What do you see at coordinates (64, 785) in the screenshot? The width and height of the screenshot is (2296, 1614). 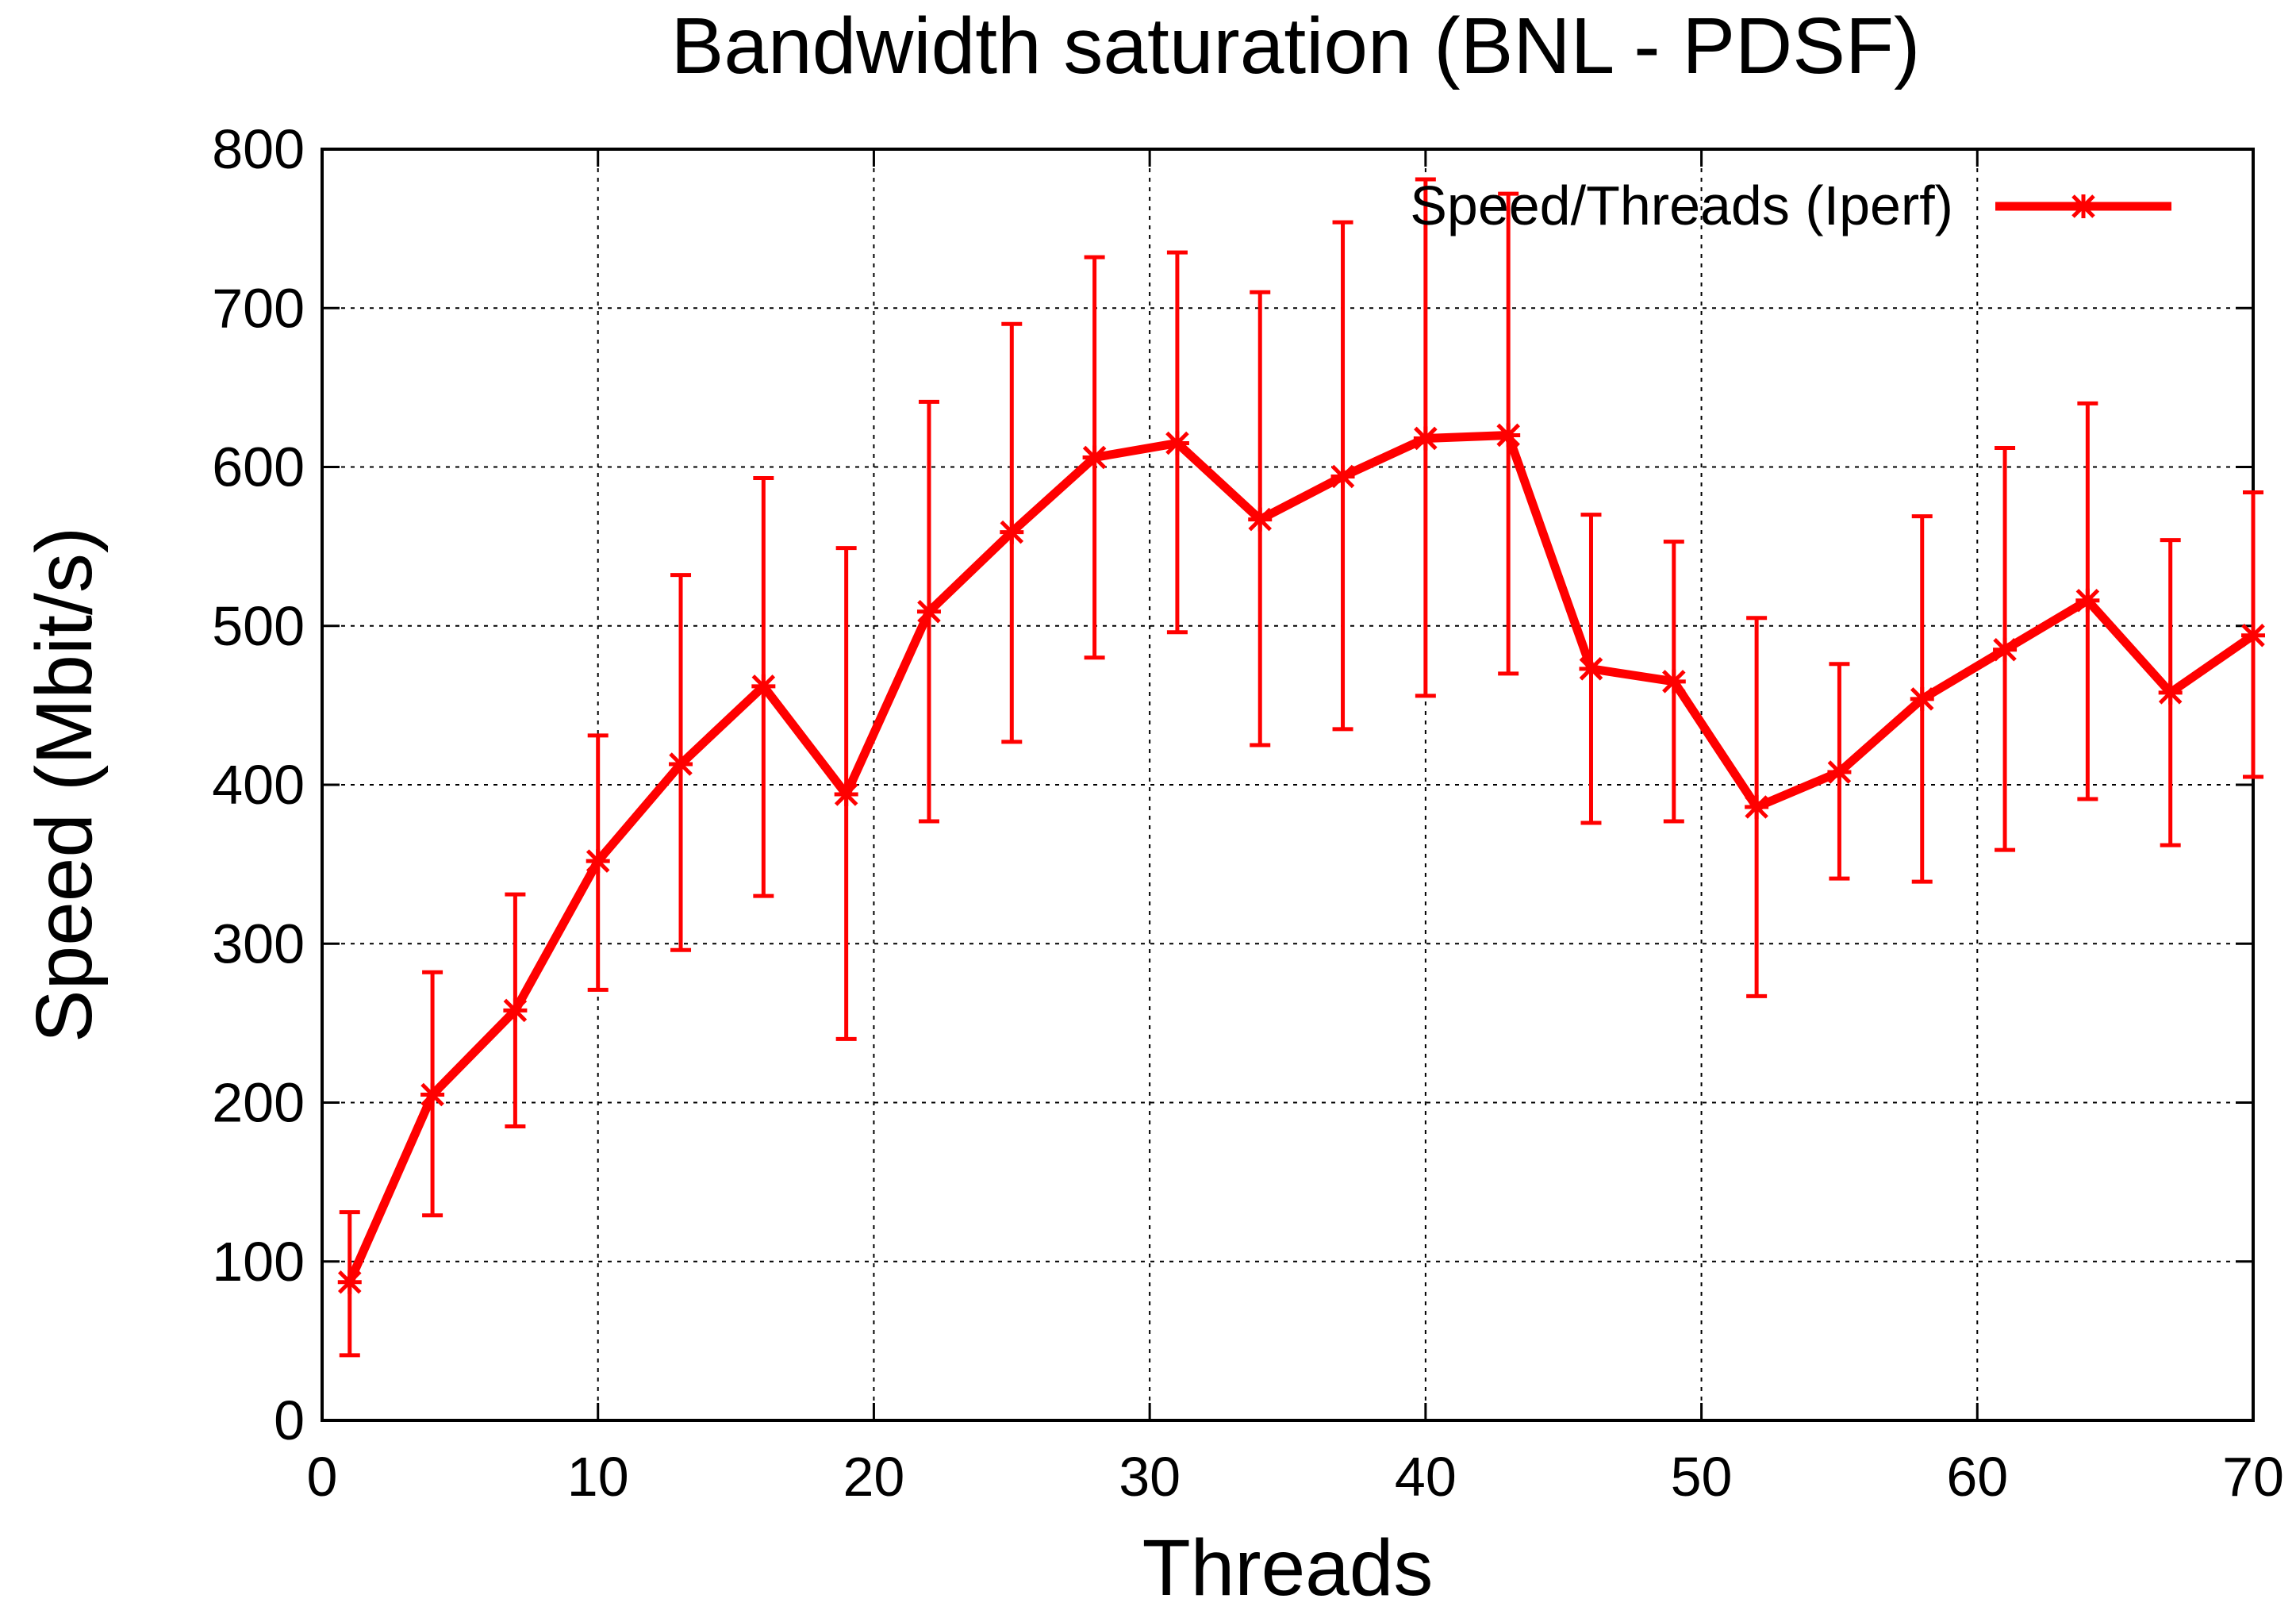 I see `y-axis-label: Speed (Mbit/s)` at bounding box center [64, 785].